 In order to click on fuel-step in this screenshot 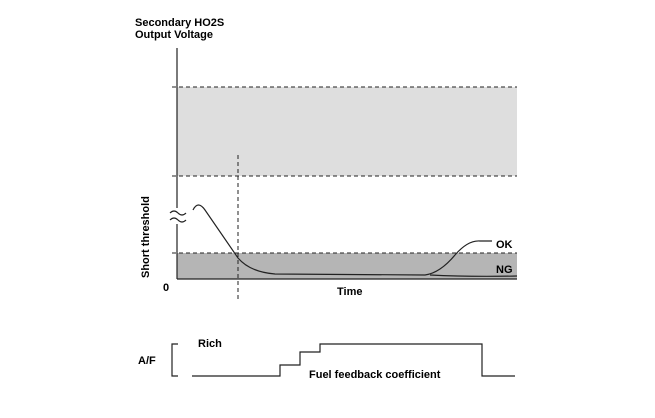, I will do `click(353, 360)`.